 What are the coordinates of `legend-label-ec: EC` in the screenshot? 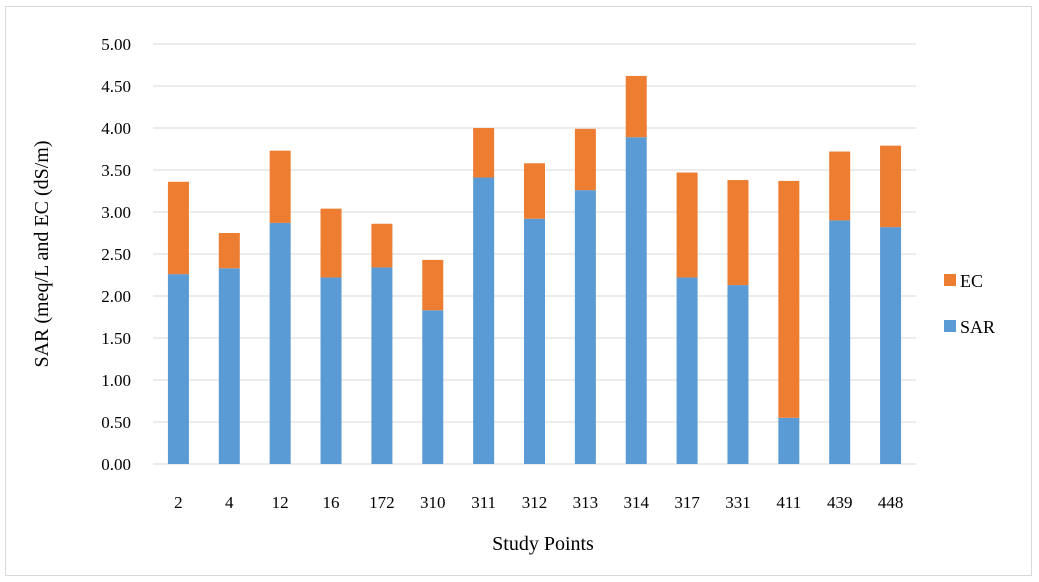 It's located at (971, 281).